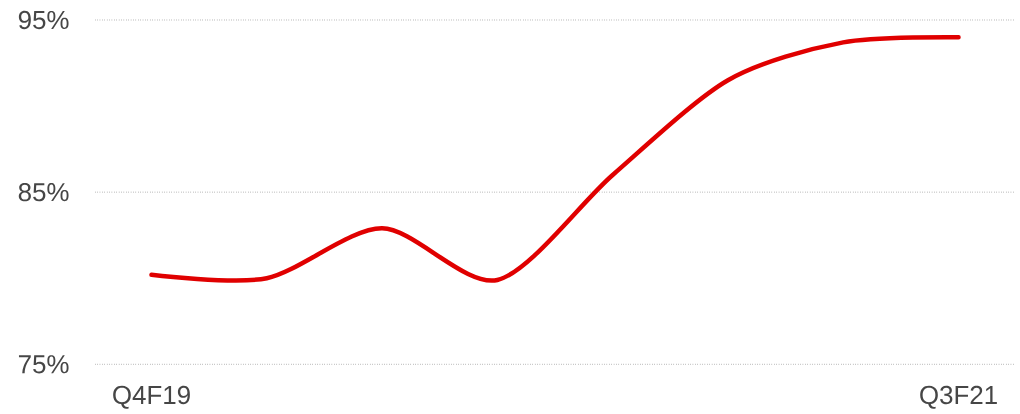 Image resolution: width=1020 pixels, height=414 pixels. I want to click on x-tick-label: Q3F21, so click(958, 397).